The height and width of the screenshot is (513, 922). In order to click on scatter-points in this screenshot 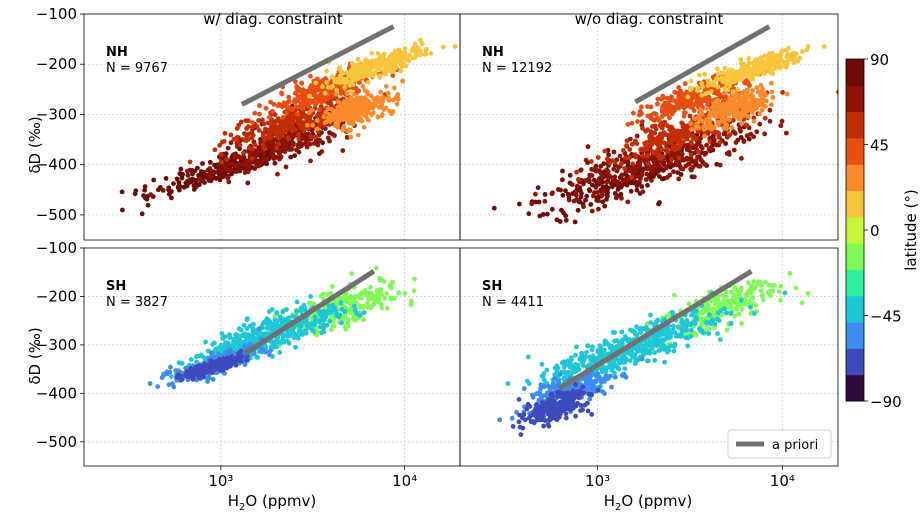, I will do `click(289, 126)`.